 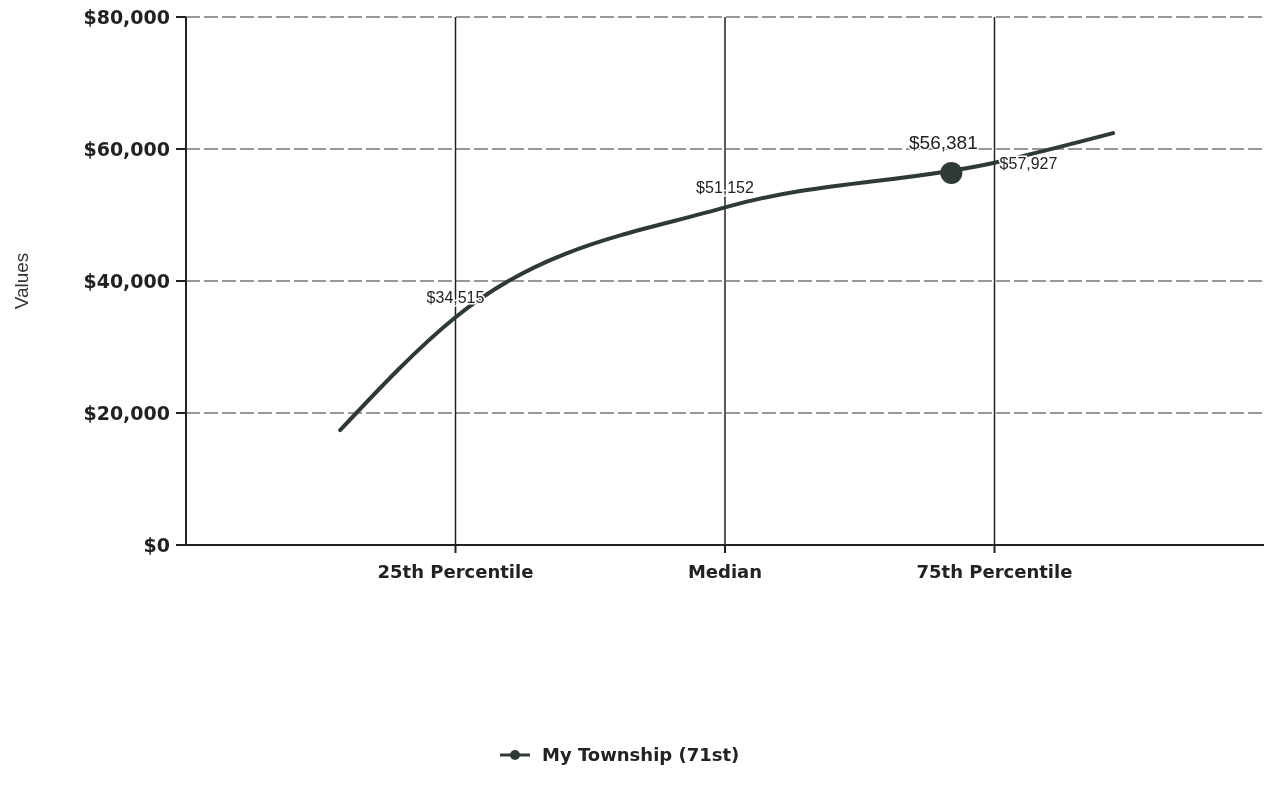 I want to click on x-tick-label: 75th Percentile, so click(x=994, y=571).